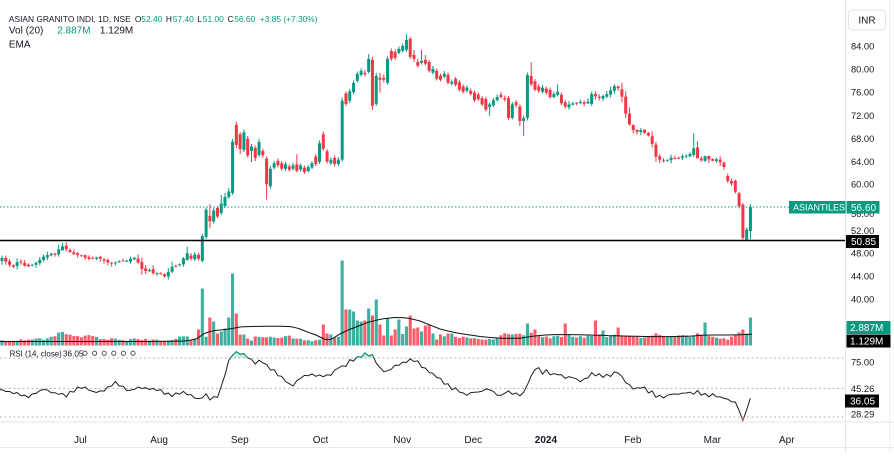 Image resolution: width=894 pixels, height=457 pixels. Describe the element at coordinates (289, 19) in the screenshot. I see `svg-text: +3.85 (+7.30%)` at that location.